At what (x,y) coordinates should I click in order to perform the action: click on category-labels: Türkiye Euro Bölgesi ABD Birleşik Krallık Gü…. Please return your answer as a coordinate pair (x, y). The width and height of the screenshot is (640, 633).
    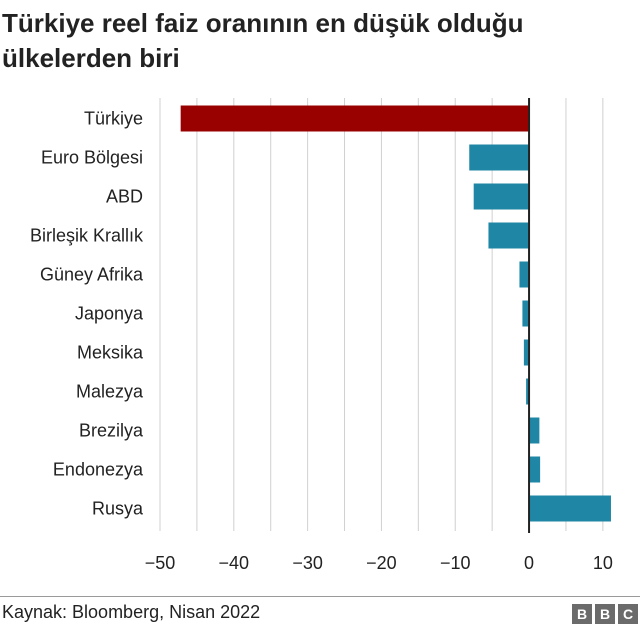
    Looking at the image, I should click on (87, 314).